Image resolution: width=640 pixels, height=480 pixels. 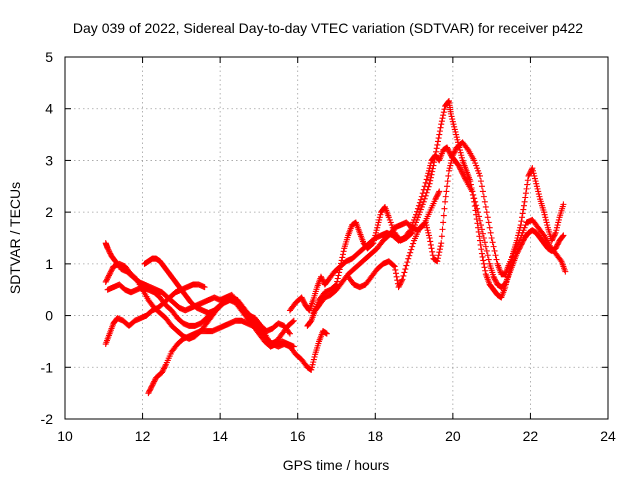 What do you see at coordinates (49, 264) in the screenshot?
I see `y-tick-label: 1` at bounding box center [49, 264].